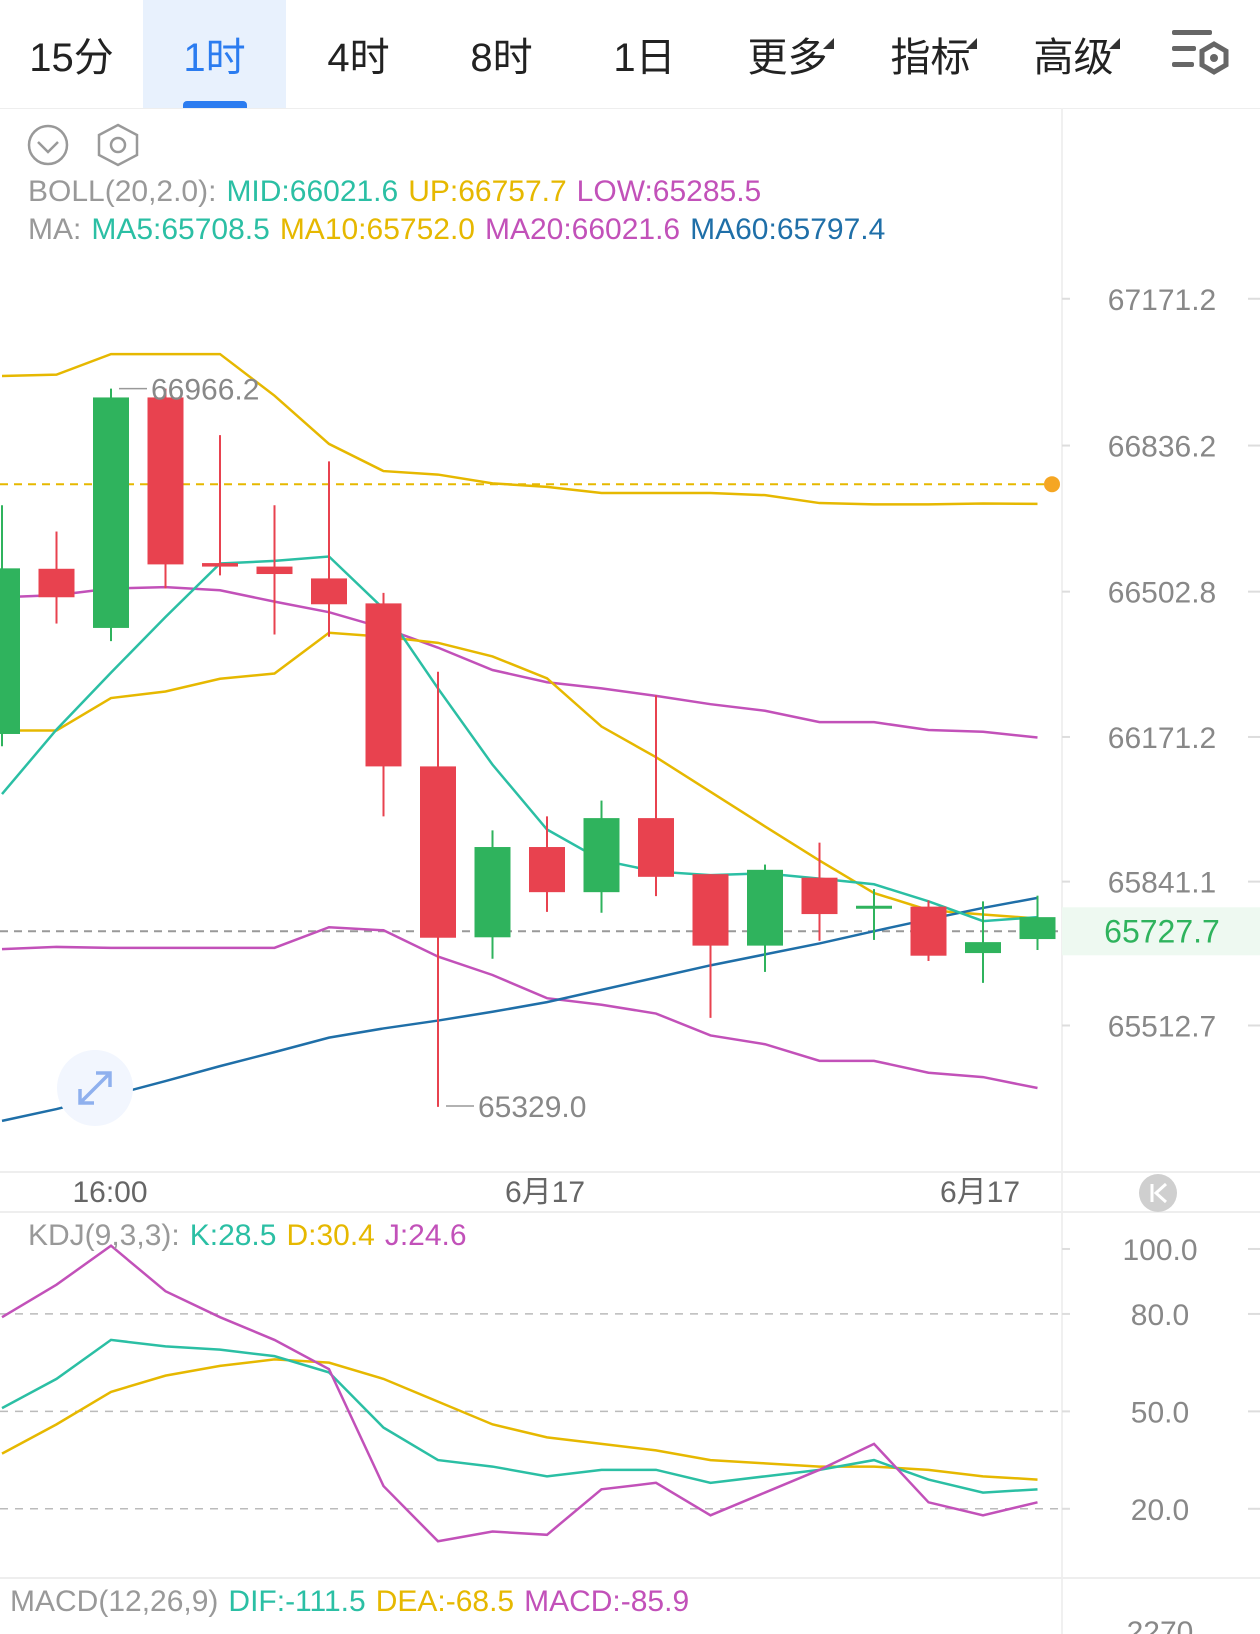 This screenshot has height=1634, width=1260. What do you see at coordinates (445, 1601) in the screenshot?
I see `macd-dea-value: DEA:-68.5` at bounding box center [445, 1601].